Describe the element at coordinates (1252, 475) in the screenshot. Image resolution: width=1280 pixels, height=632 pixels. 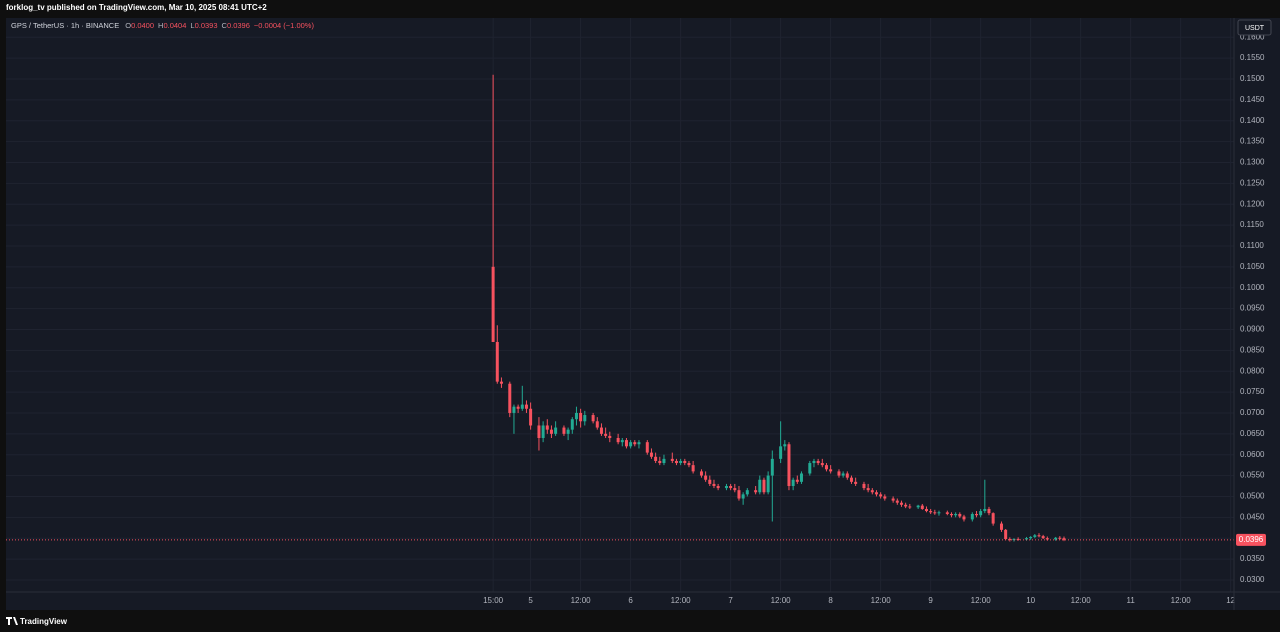
I see `y-tick-label: 0.0550` at that location.